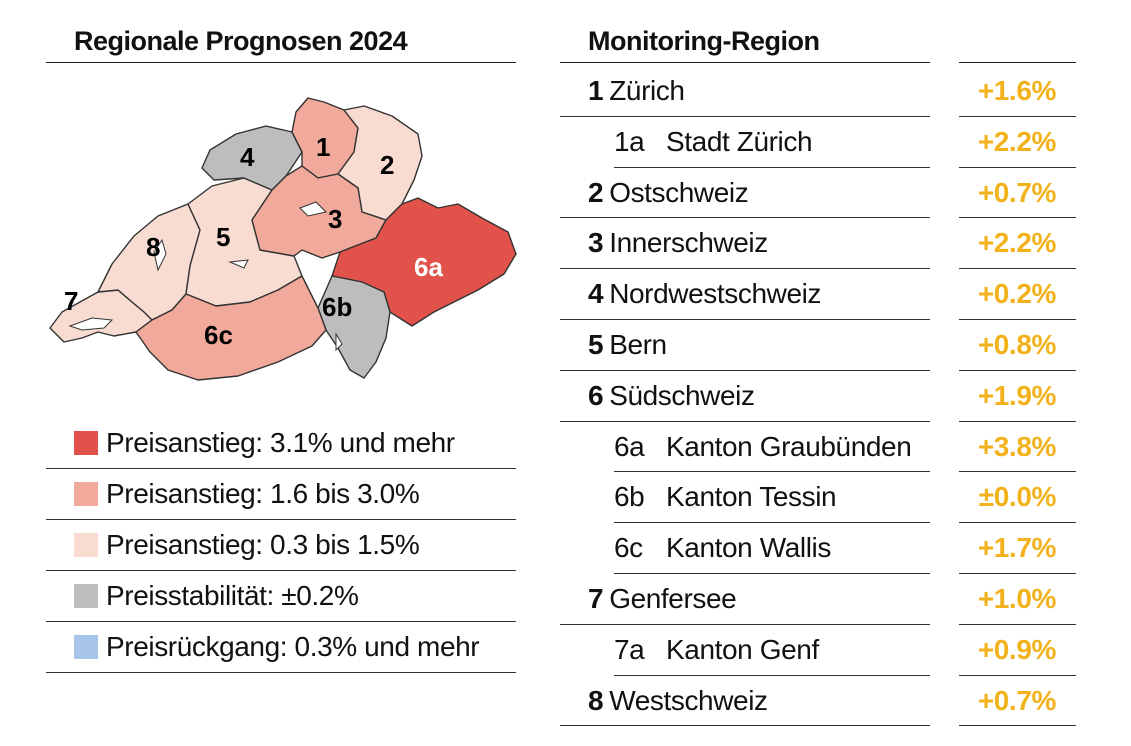  I want to click on region-label: 3 Innerschweiz, so click(678, 243).